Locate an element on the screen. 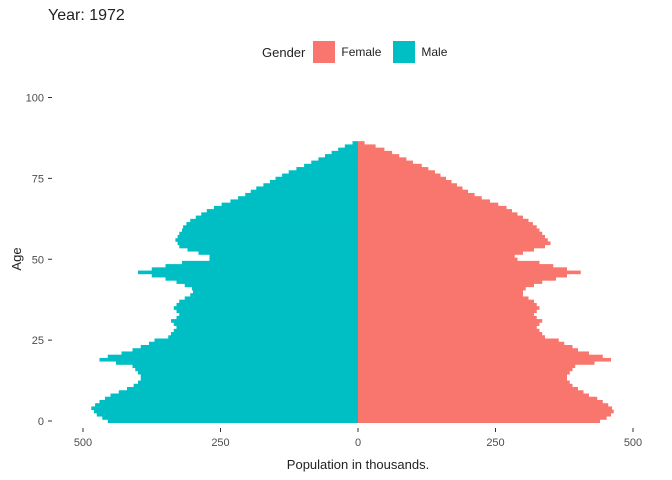  legend-key-male is located at coordinates (404, 52).